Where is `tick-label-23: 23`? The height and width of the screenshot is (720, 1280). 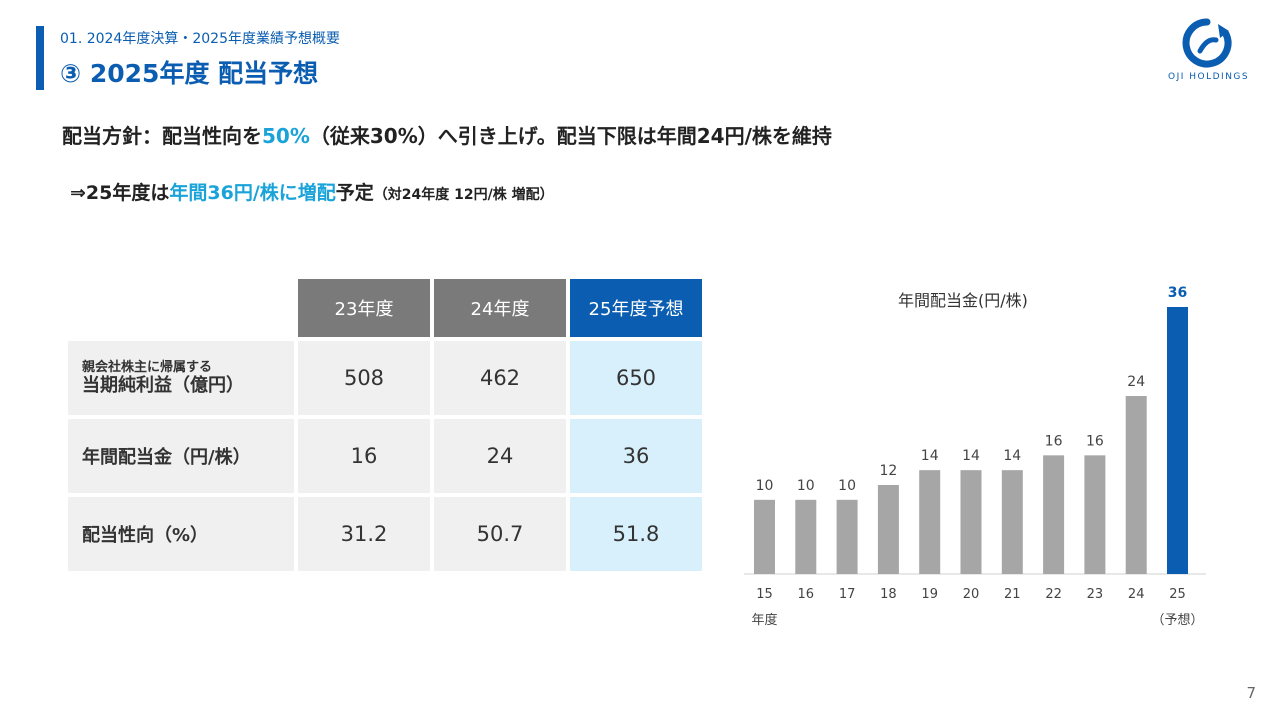
tick-label-23: 23 is located at coordinates (1095, 594).